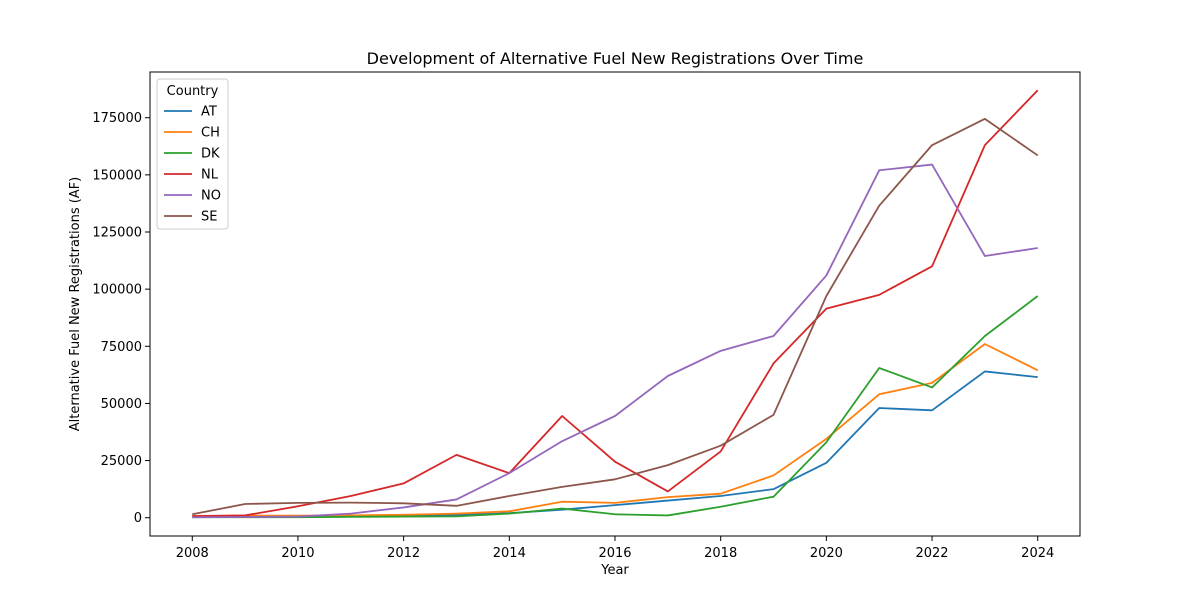 The width and height of the screenshot is (1200, 600). What do you see at coordinates (138, 518) in the screenshot?
I see `y-tick-label: 0` at bounding box center [138, 518].